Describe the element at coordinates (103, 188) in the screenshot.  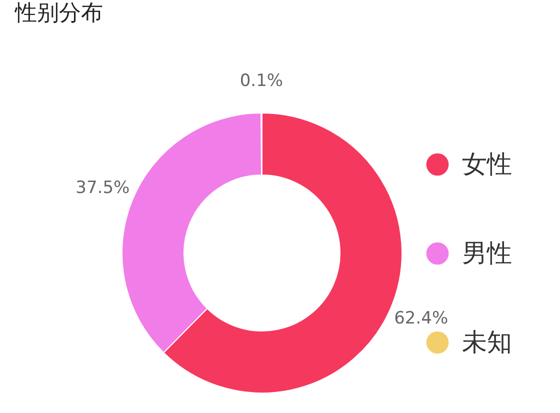
I see `data-label: 37.5%` at that location.